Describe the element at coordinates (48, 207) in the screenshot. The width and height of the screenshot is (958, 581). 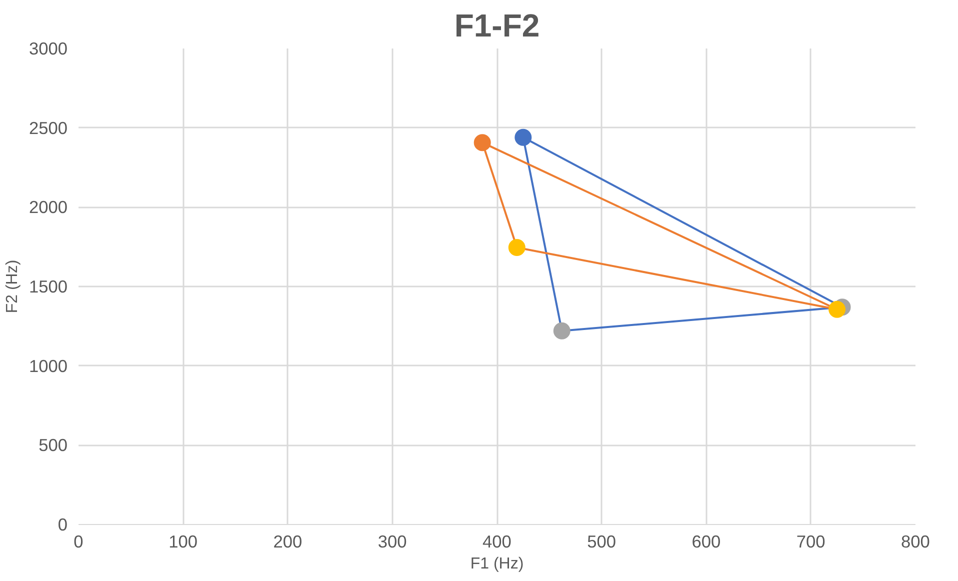
I see `y-tick-label: 2000` at that location.